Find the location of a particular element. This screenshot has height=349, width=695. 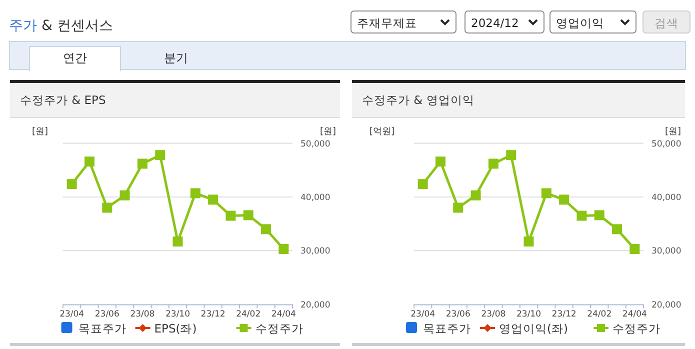

text: 분기 is located at coordinates (176, 58).